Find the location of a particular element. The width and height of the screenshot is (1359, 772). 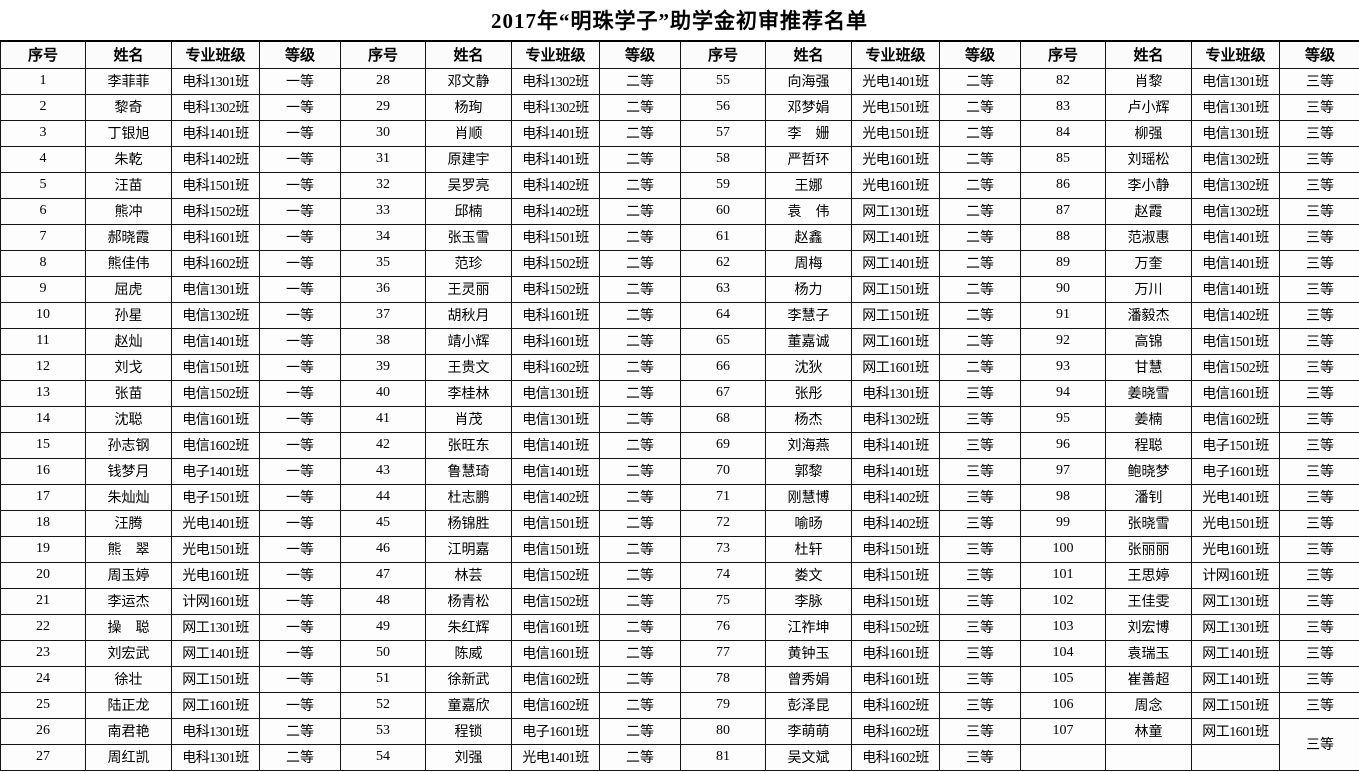

cell-no: 52 is located at coordinates (383, 705).